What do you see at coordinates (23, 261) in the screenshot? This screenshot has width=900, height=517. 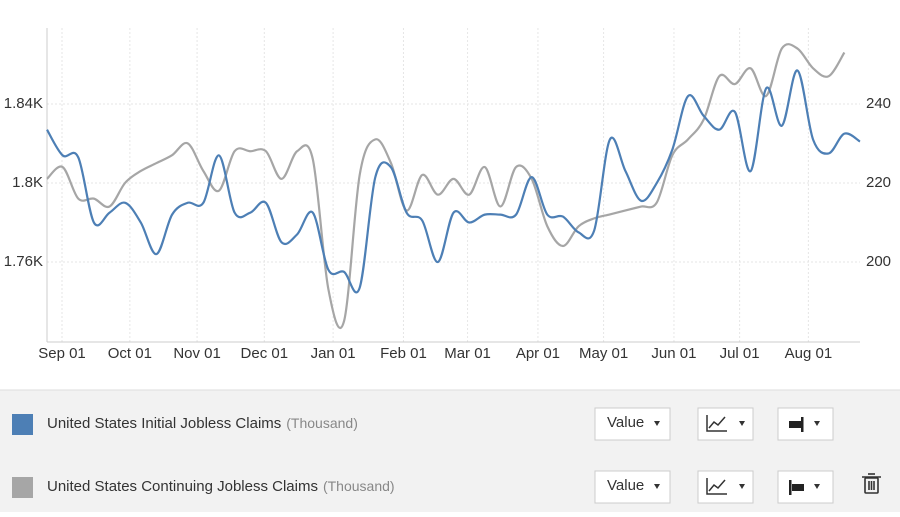 I see `y-tick-label: 1.76K` at bounding box center [23, 261].